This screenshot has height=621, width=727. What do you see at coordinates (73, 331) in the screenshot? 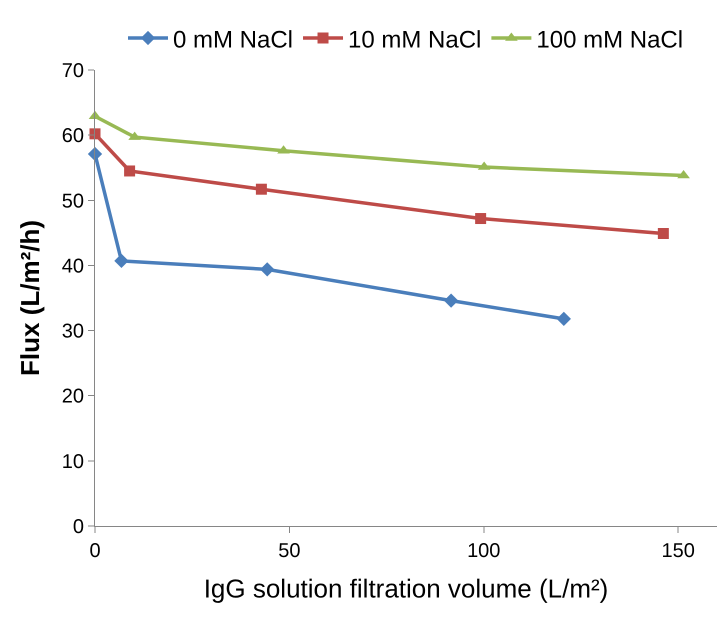
I see `y-tick-label: 30` at bounding box center [73, 331].